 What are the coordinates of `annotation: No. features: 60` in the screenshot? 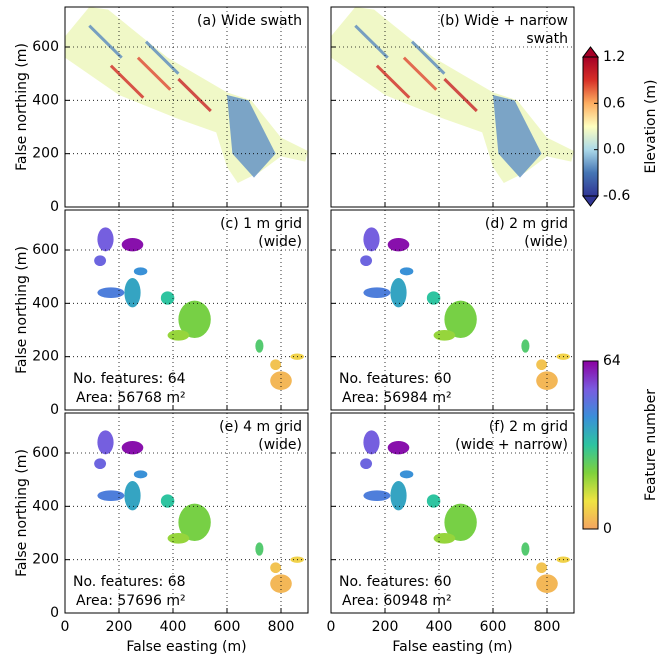 It's located at (395, 379).